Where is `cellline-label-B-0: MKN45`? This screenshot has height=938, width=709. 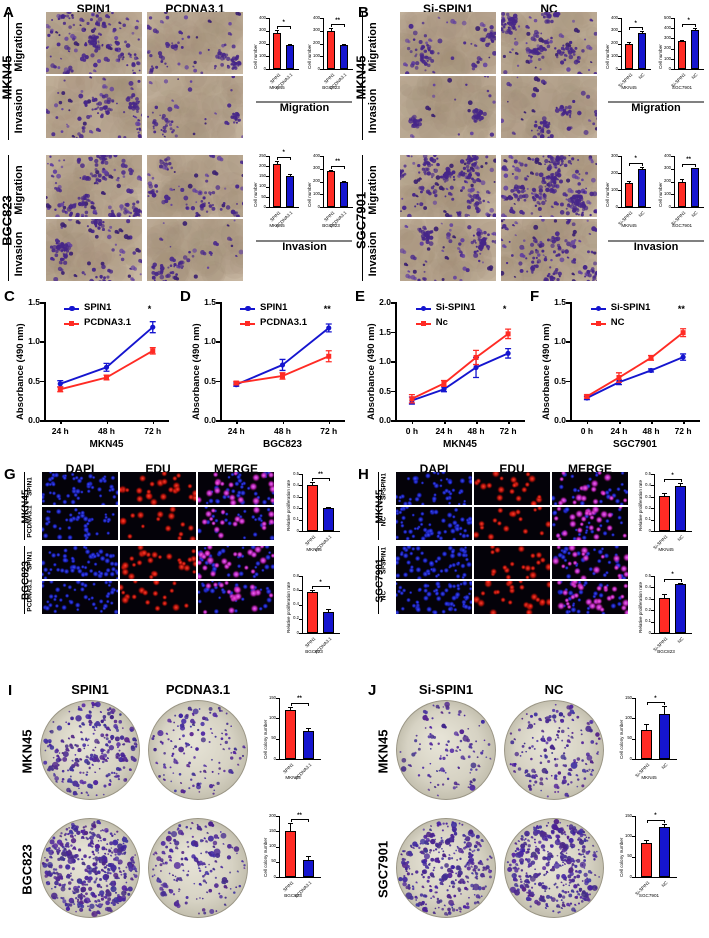 cellline-label-B-0: MKN45 is located at coordinates (361, 77).